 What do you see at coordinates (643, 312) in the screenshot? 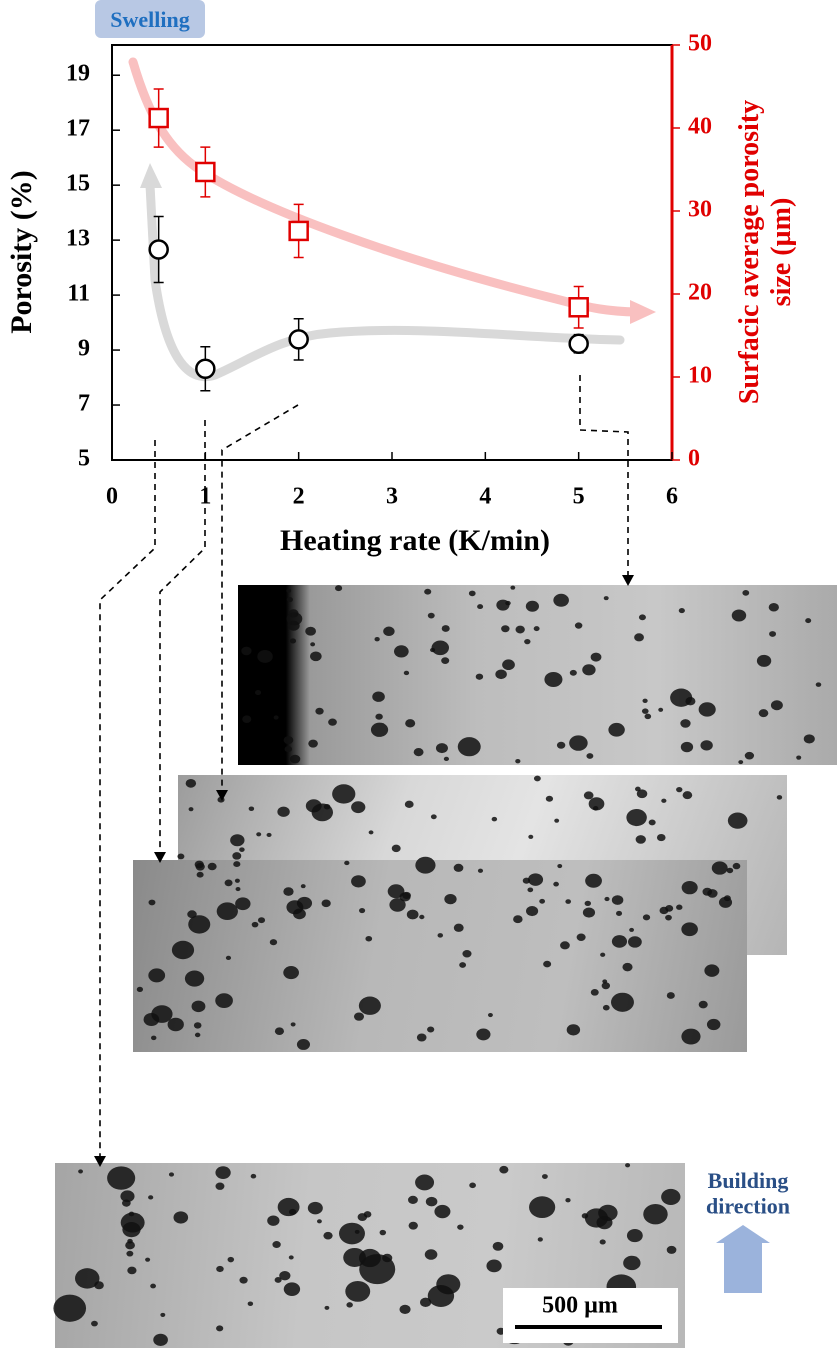
I see `size-trend-arrow` at bounding box center [643, 312].